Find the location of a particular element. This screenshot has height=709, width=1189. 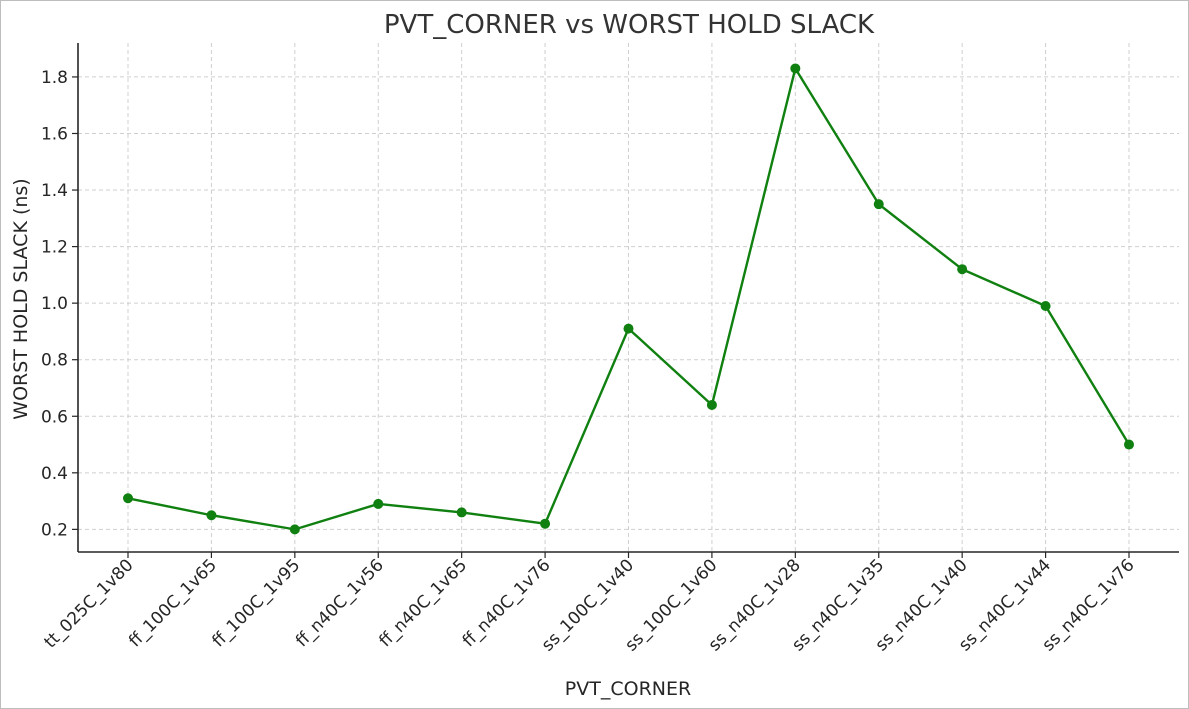

y-tick-label: 1.8 is located at coordinates (54, 78).